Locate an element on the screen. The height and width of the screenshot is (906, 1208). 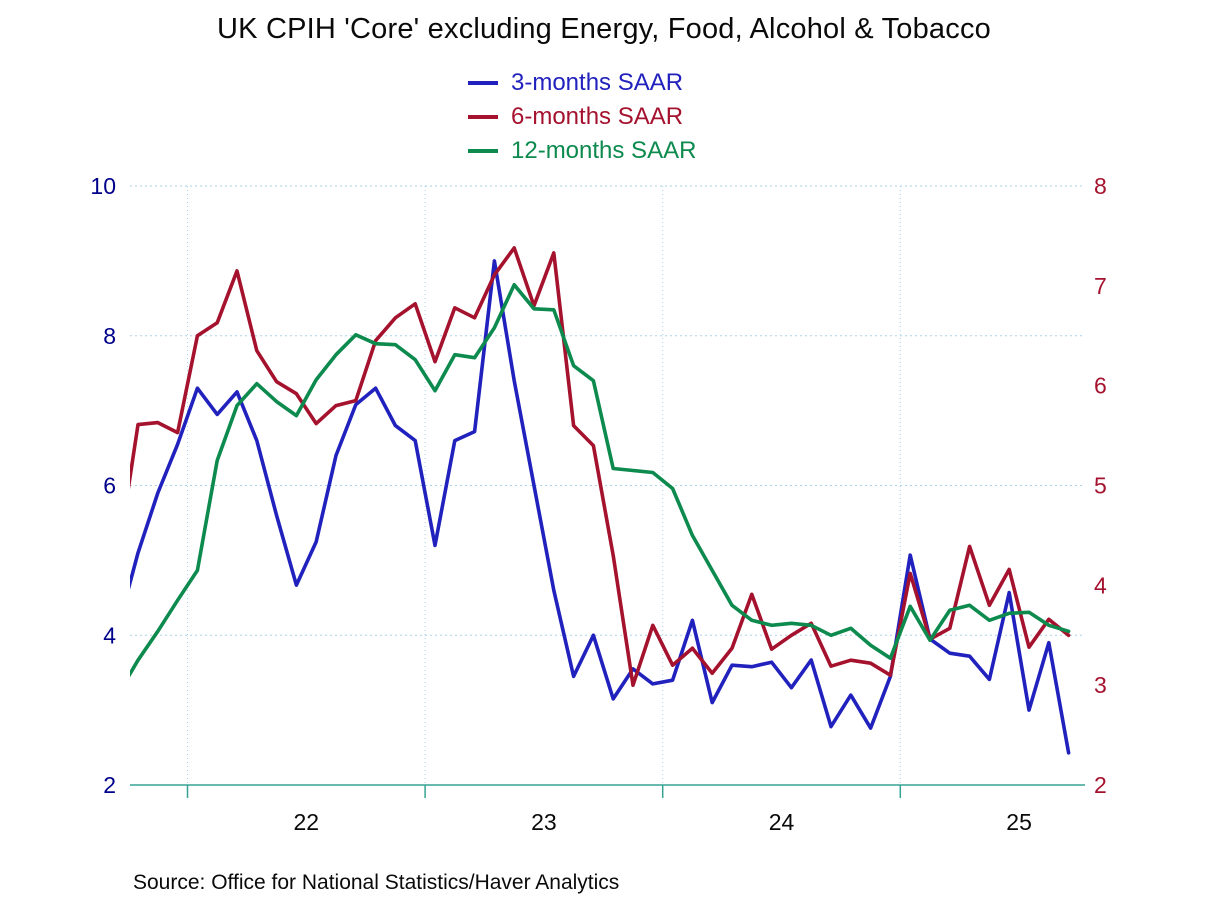
legend-item: 3-months SAAR is located at coordinates (582, 83).